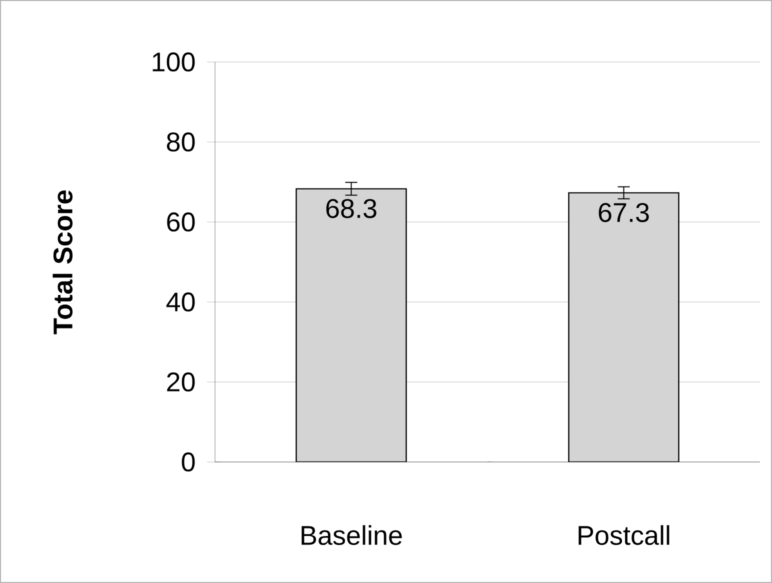  What do you see at coordinates (62, 262) in the screenshot?
I see `y-axis-title: Total Score` at bounding box center [62, 262].